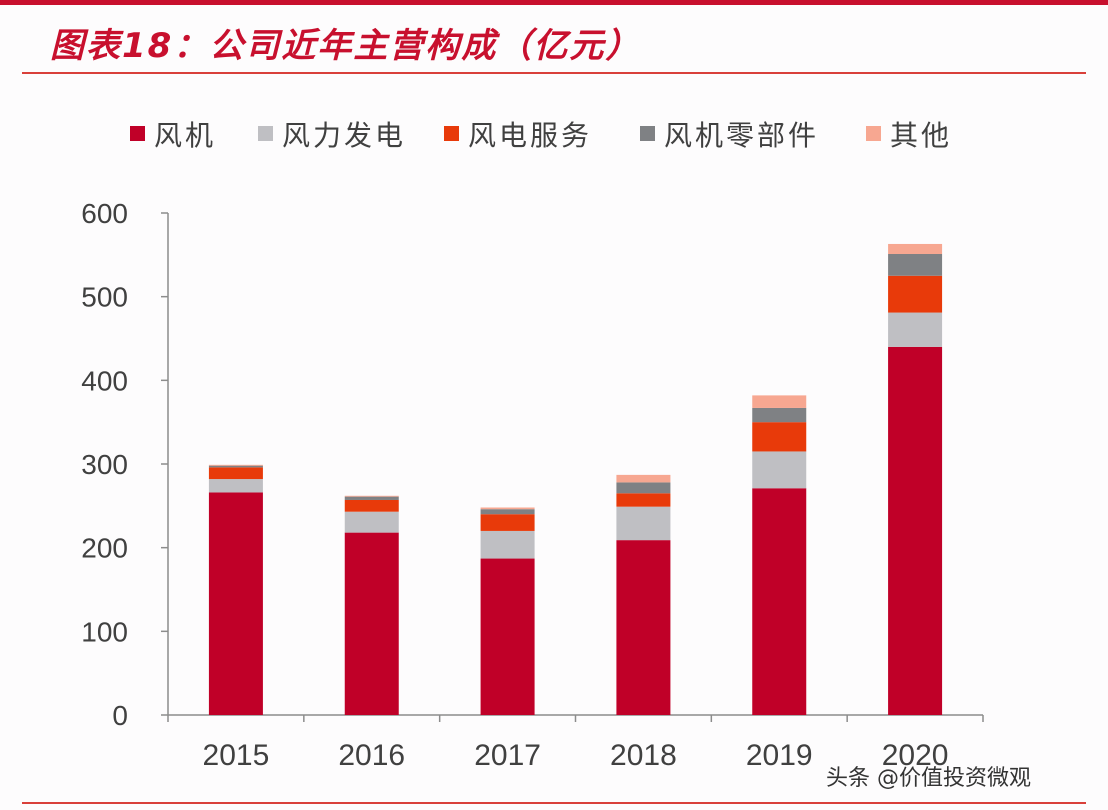  I want to click on y-tick-label: 0, so click(120, 715).